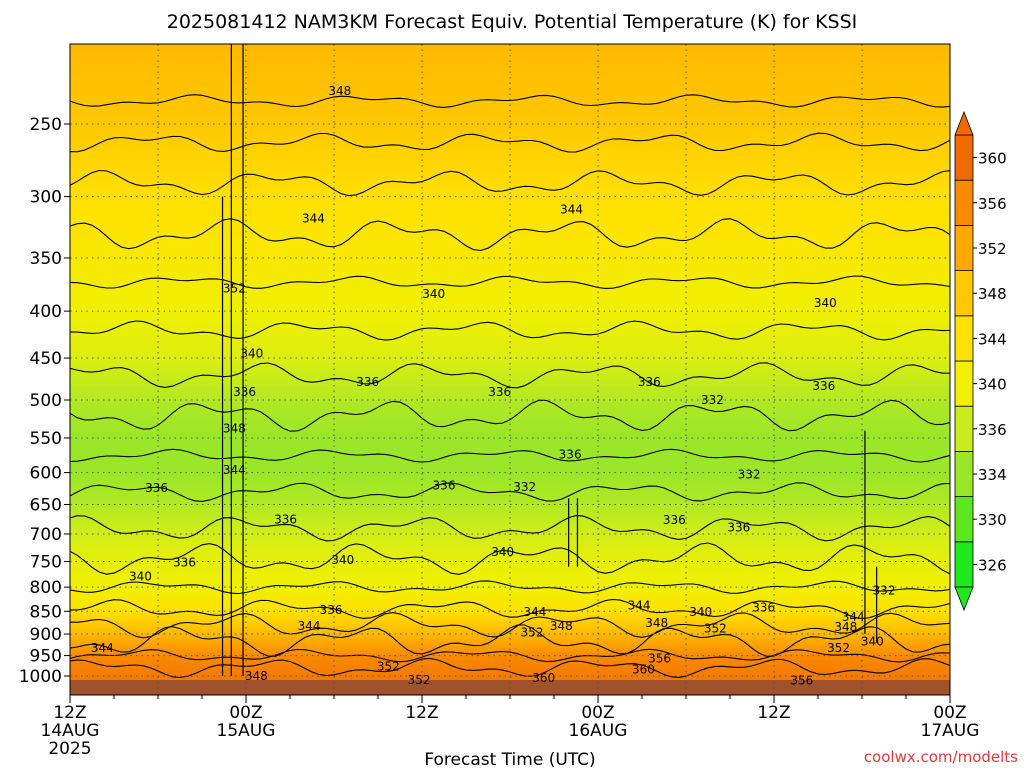  Describe the element at coordinates (46, 312) in the screenshot. I see `y-tick-label: 400` at that location.